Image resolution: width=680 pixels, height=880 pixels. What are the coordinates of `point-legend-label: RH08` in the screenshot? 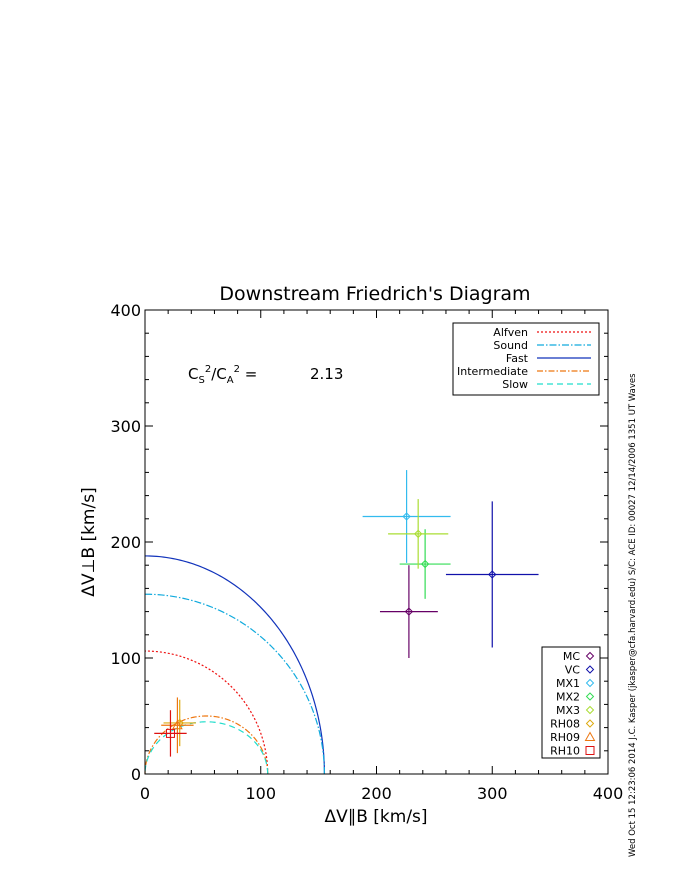 It's located at (565, 724).